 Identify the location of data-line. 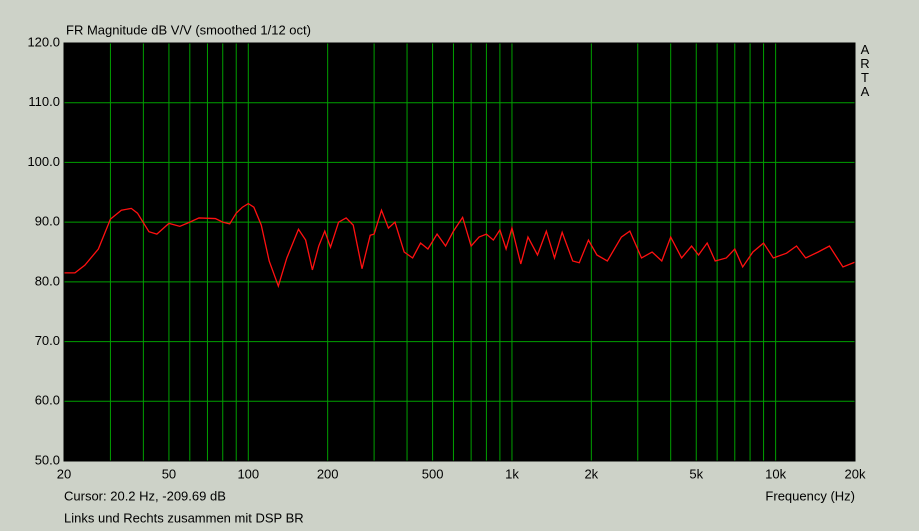
(460, 245).